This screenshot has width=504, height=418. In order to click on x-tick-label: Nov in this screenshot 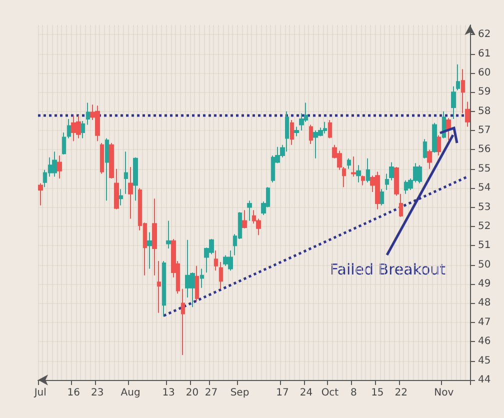, I will do `click(444, 393)`.